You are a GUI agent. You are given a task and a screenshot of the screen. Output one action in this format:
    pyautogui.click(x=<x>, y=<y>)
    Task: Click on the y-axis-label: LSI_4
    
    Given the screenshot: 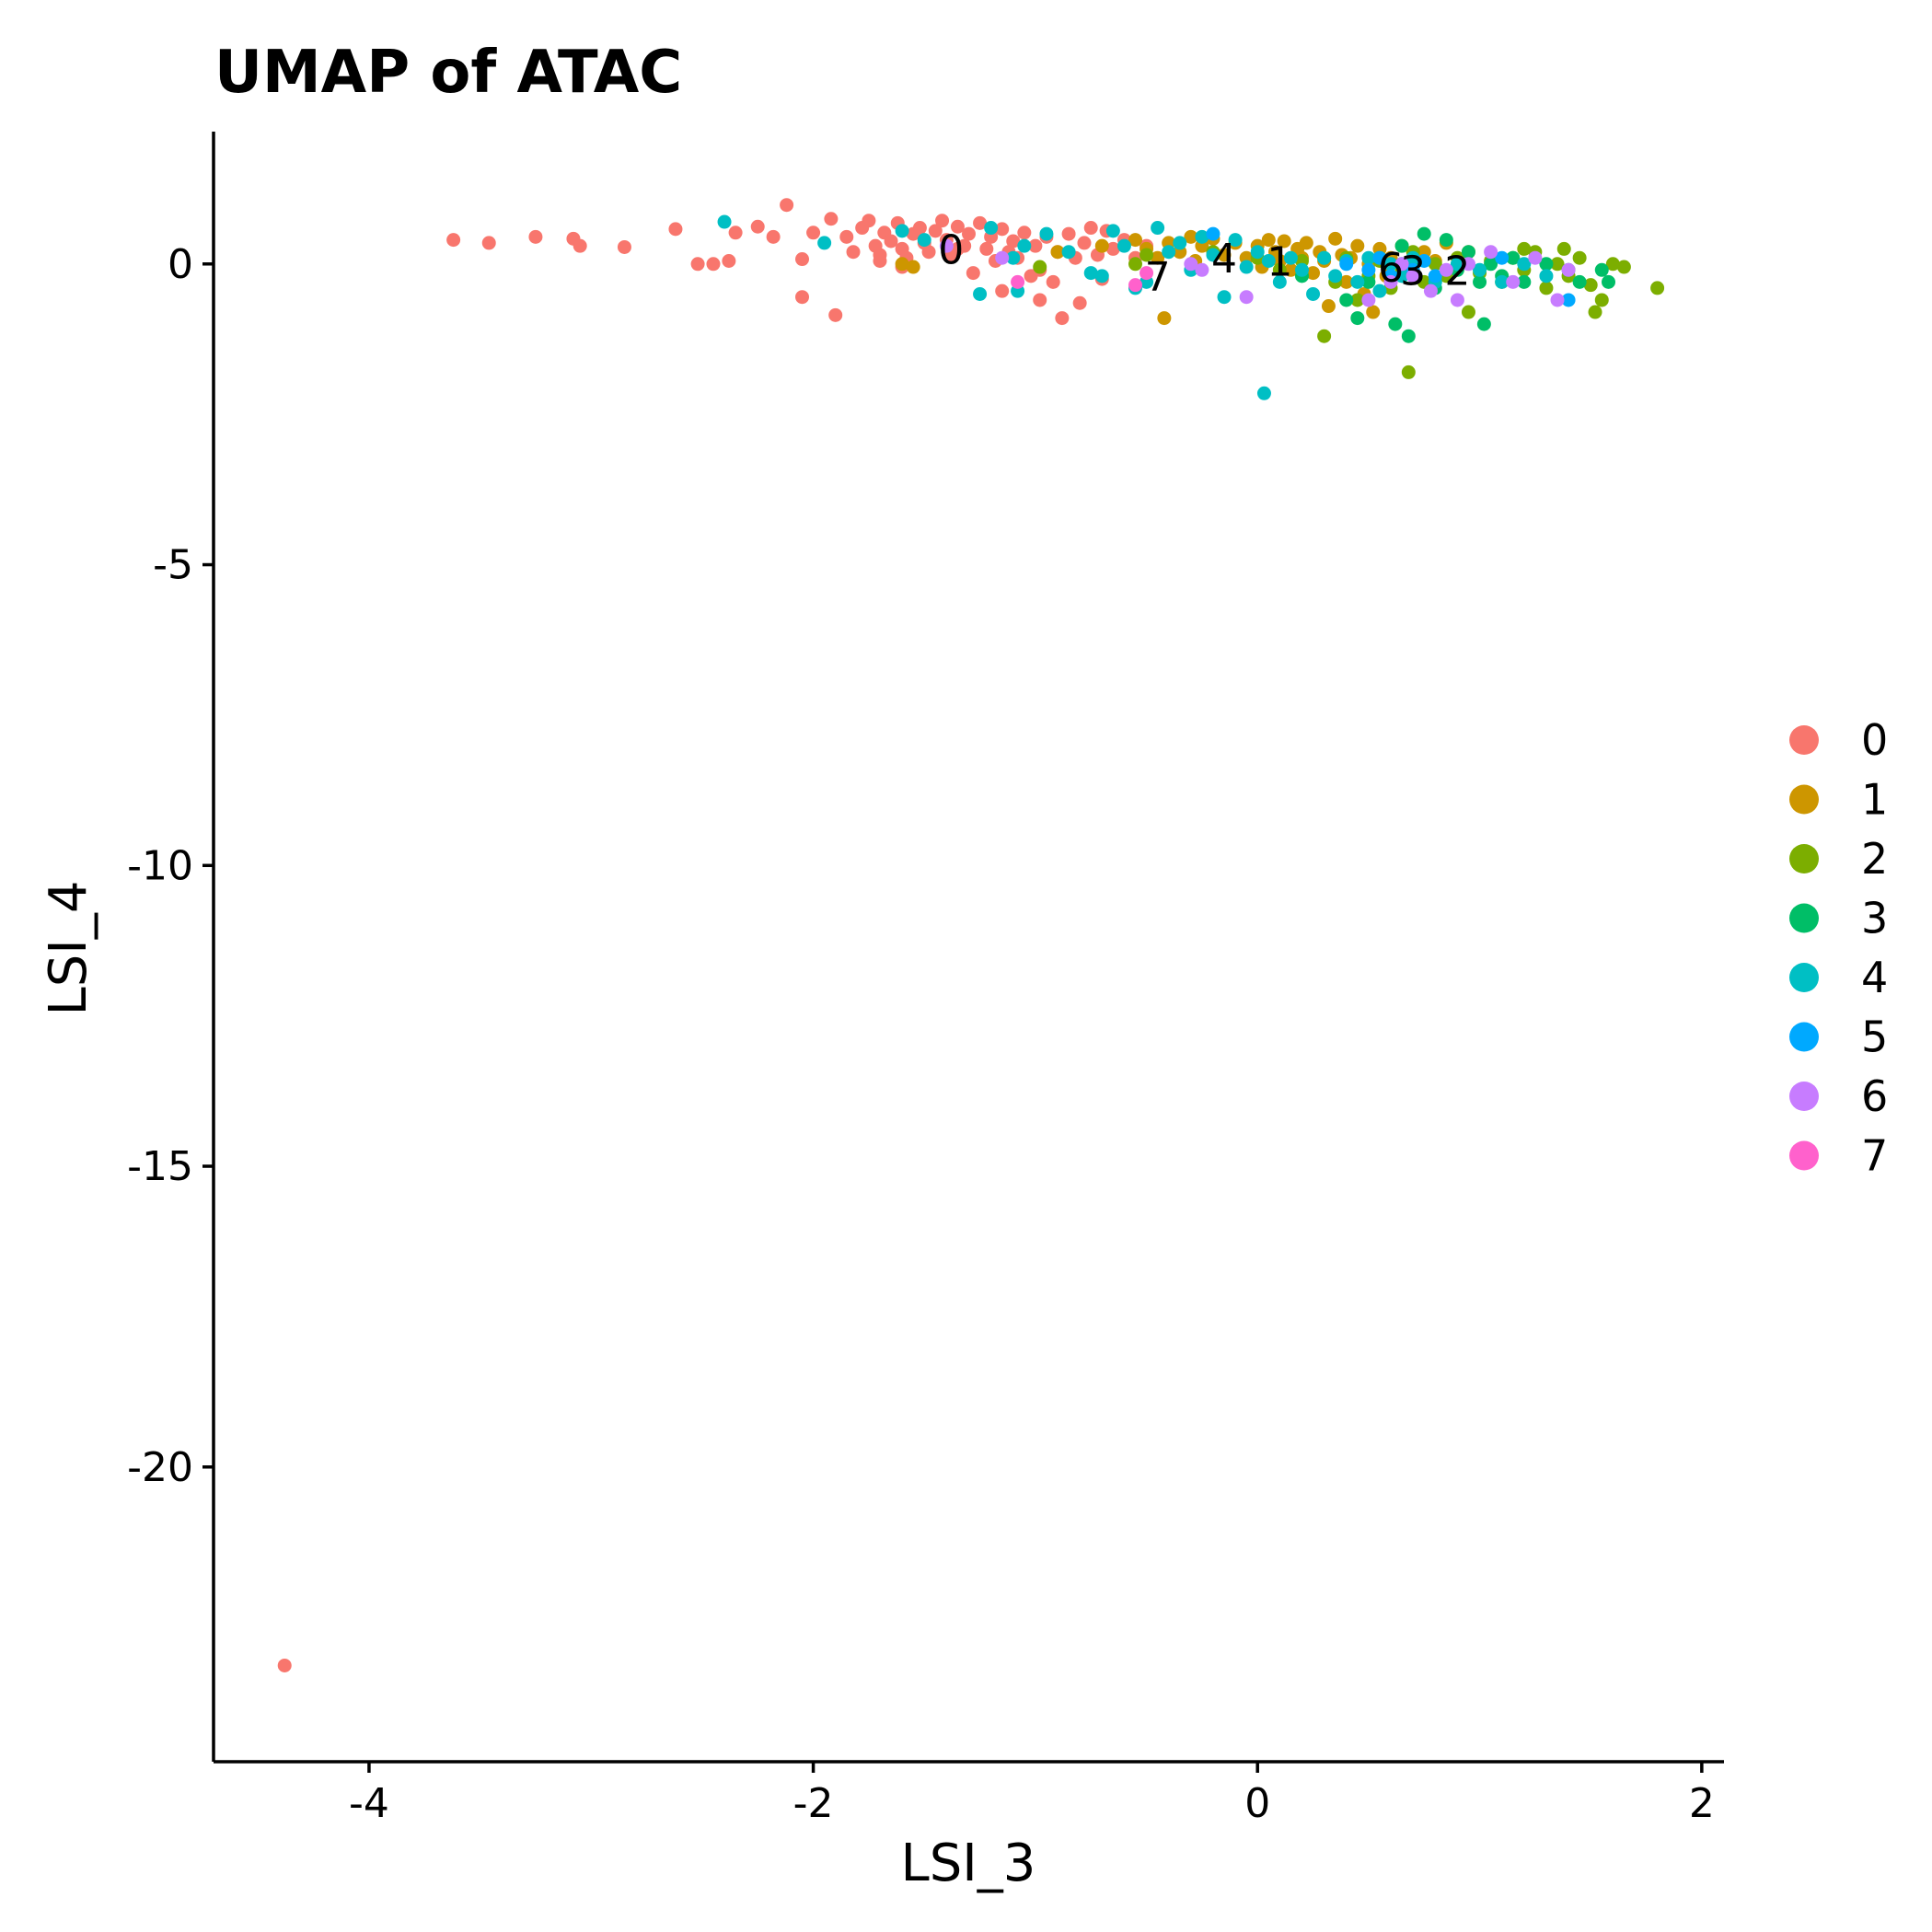 What is the action you would take?
    pyautogui.click(x=69, y=949)
    